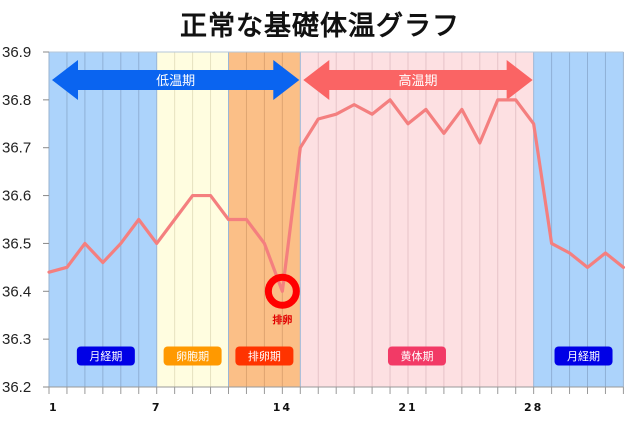 The width and height of the screenshot is (640, 427). Describe the element at coordinates (16, 339) in the screenshot. I see `y-tick-label: 36.3` at that location.